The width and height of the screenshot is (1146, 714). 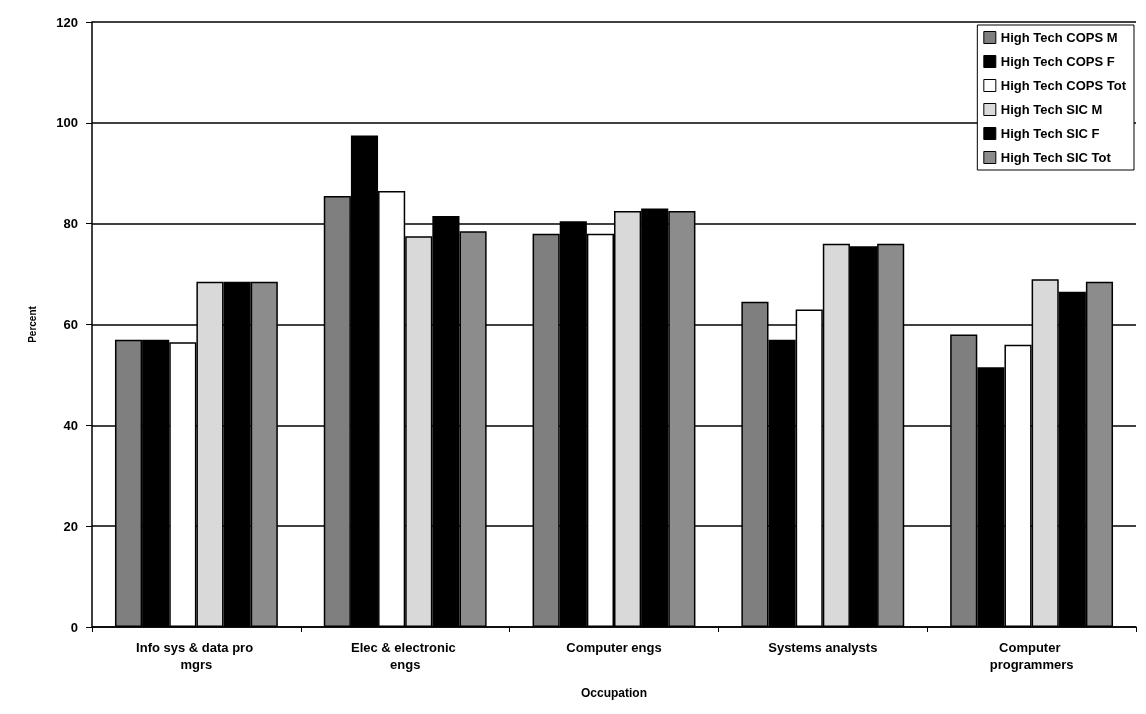 I want to click on legend-label: High Tech SIC F, so click(x=1050, y=133).